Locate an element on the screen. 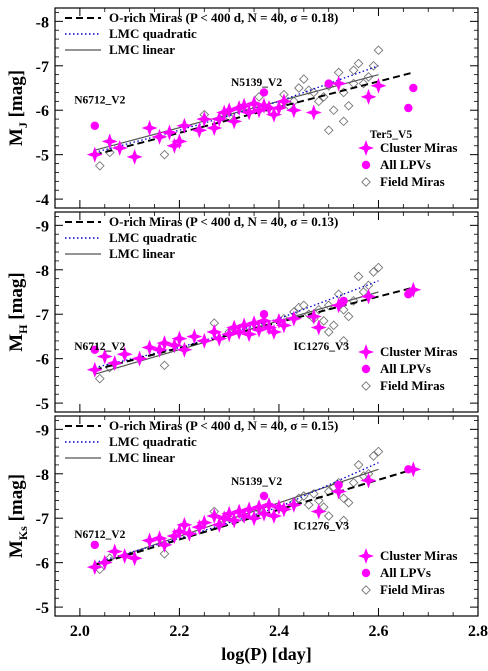 This screenshot has width=488, height=671. y-axis-label: MH [mag] is located at coordinates (18, 312).